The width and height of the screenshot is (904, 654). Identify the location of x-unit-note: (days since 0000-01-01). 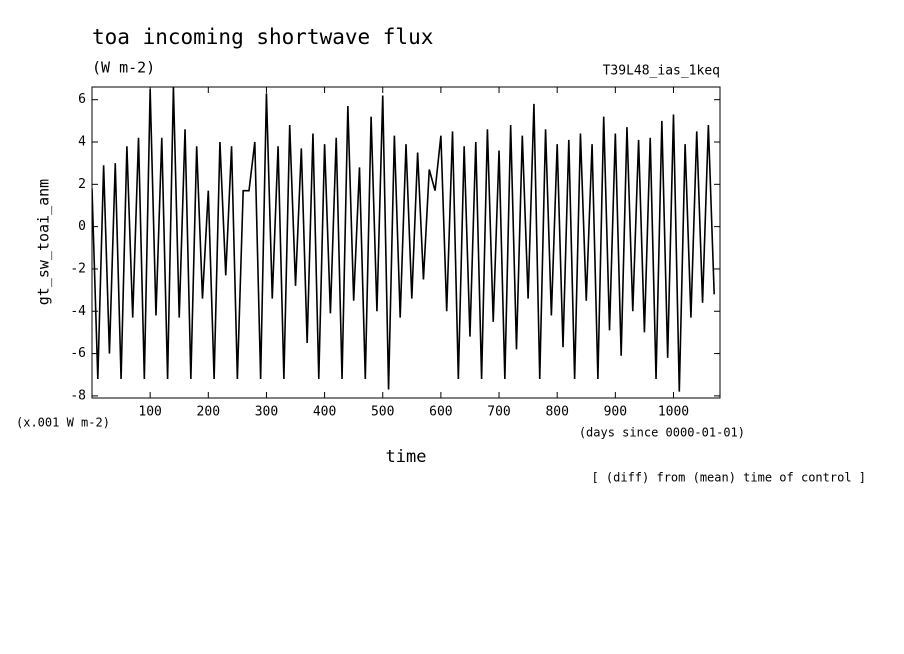
(662, 433).